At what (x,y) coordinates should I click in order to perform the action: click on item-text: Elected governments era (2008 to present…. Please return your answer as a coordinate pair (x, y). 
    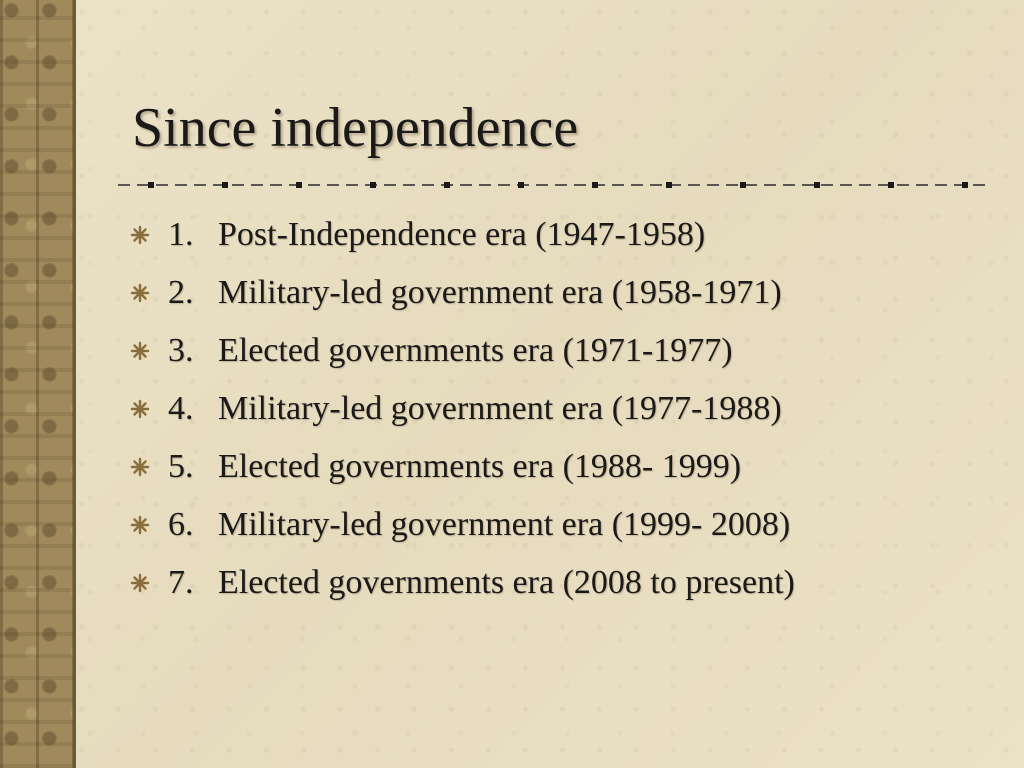
    Looking at the image, I should click on (506, 582).